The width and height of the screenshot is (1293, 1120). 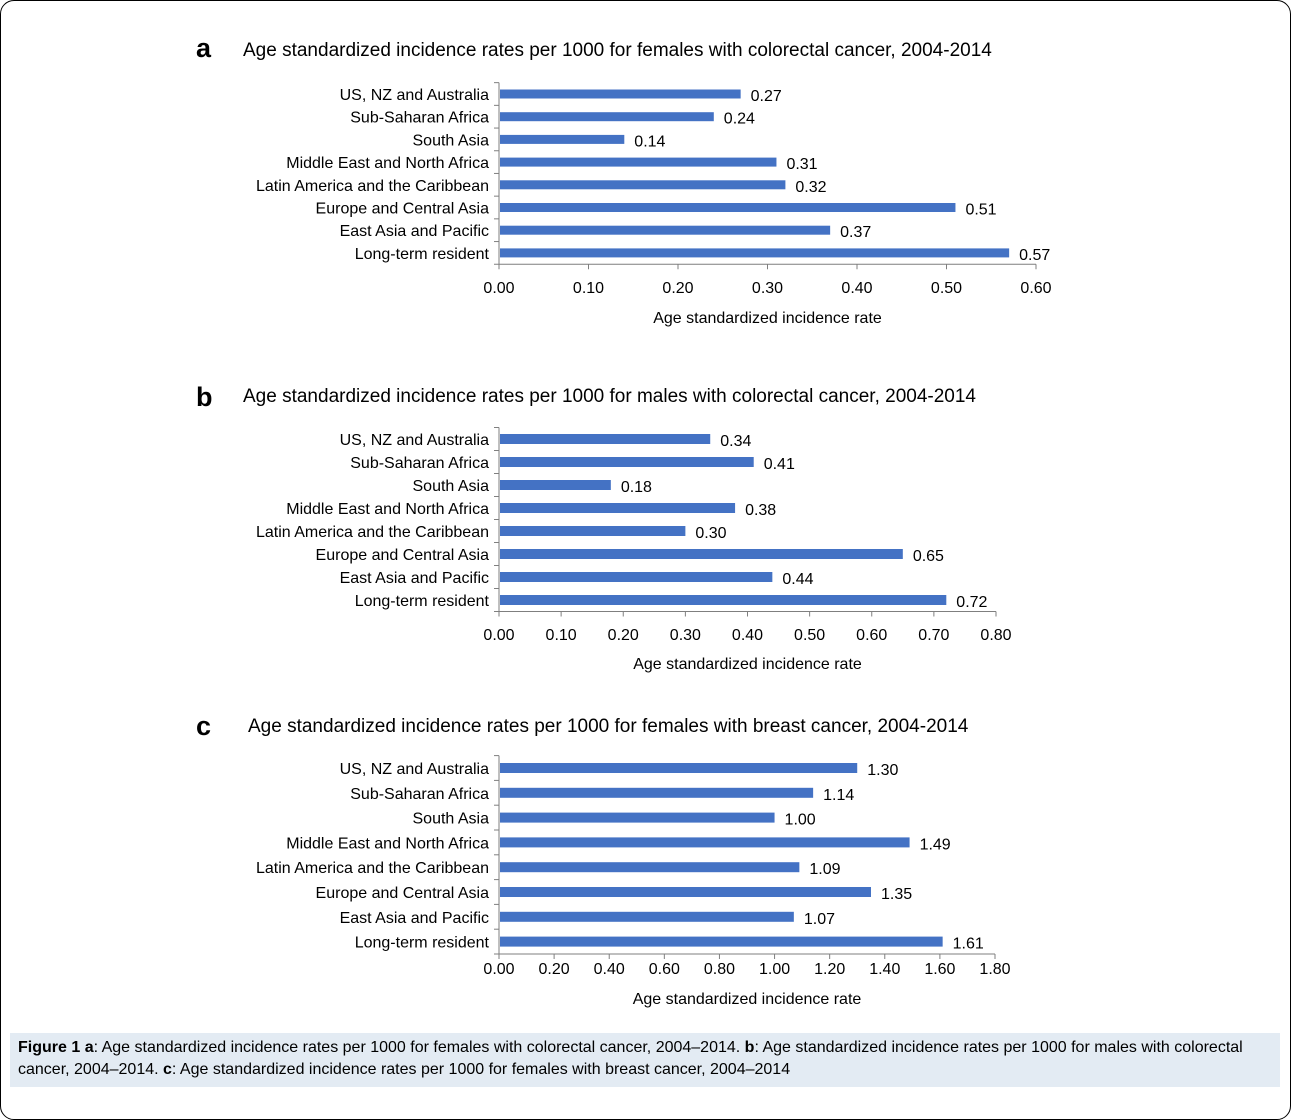 What do you see at coordinates (710, 533) in the screenshot?
I see `chart-b-value-label: 0.30` at bounding box center [710, 533].